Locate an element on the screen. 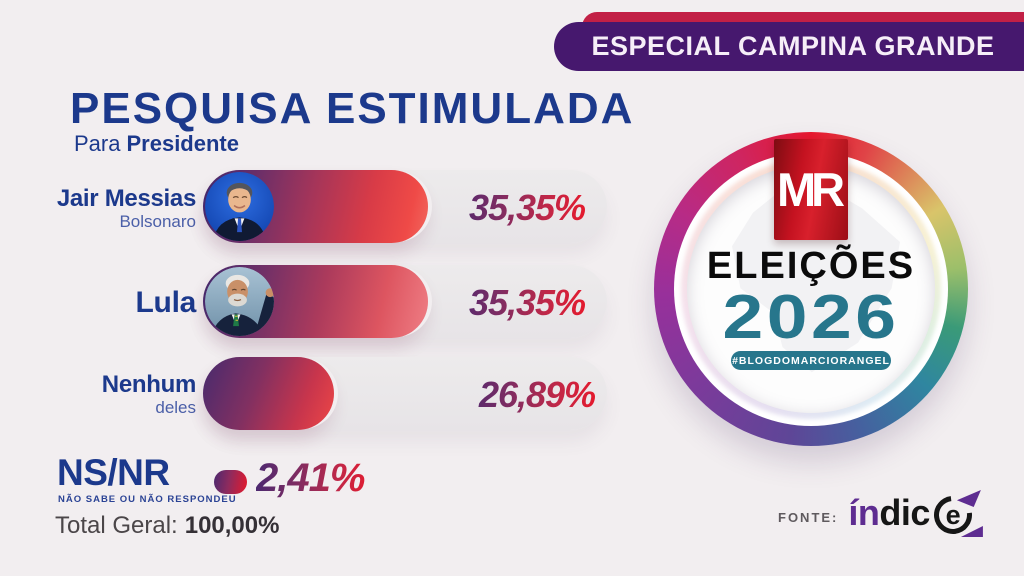 This screenshot has width=1024, height=576. indice-suffix: e is located at coordinates (953, 514).